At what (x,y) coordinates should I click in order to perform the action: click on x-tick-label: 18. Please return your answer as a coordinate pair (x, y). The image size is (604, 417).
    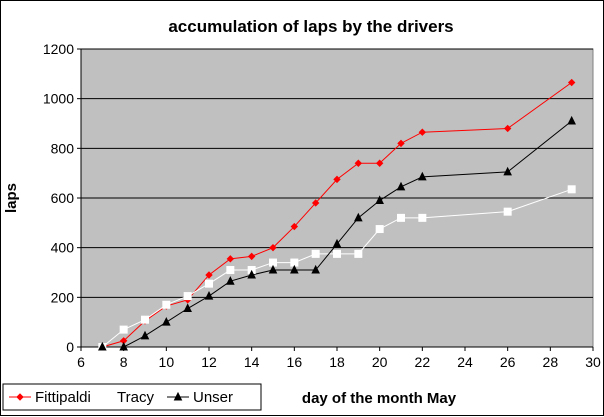
    Looking at the image, I should click on (337, 362).